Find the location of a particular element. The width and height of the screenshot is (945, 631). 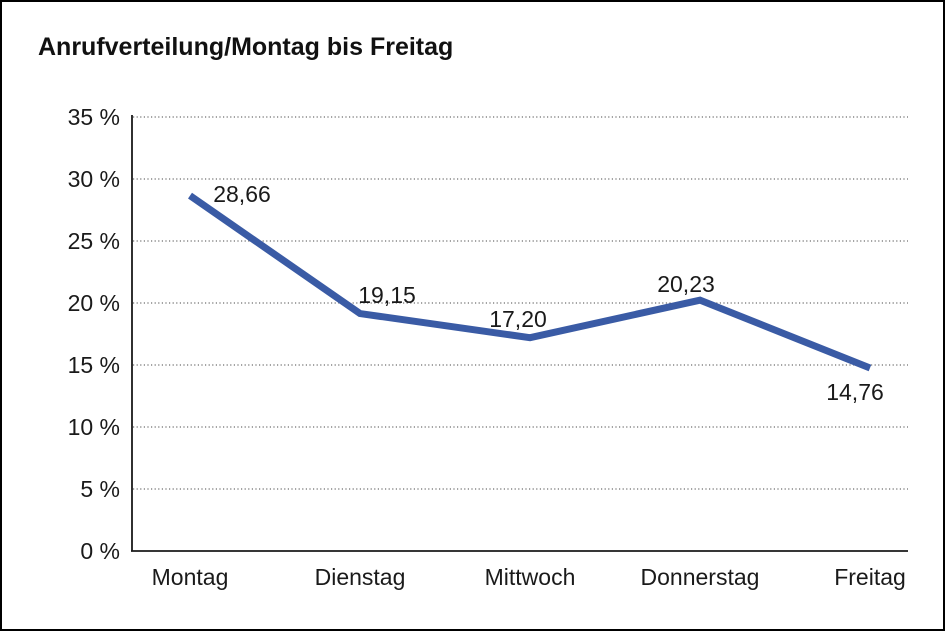

y-tick-label: 20 % is located at coordinates (94, 303).